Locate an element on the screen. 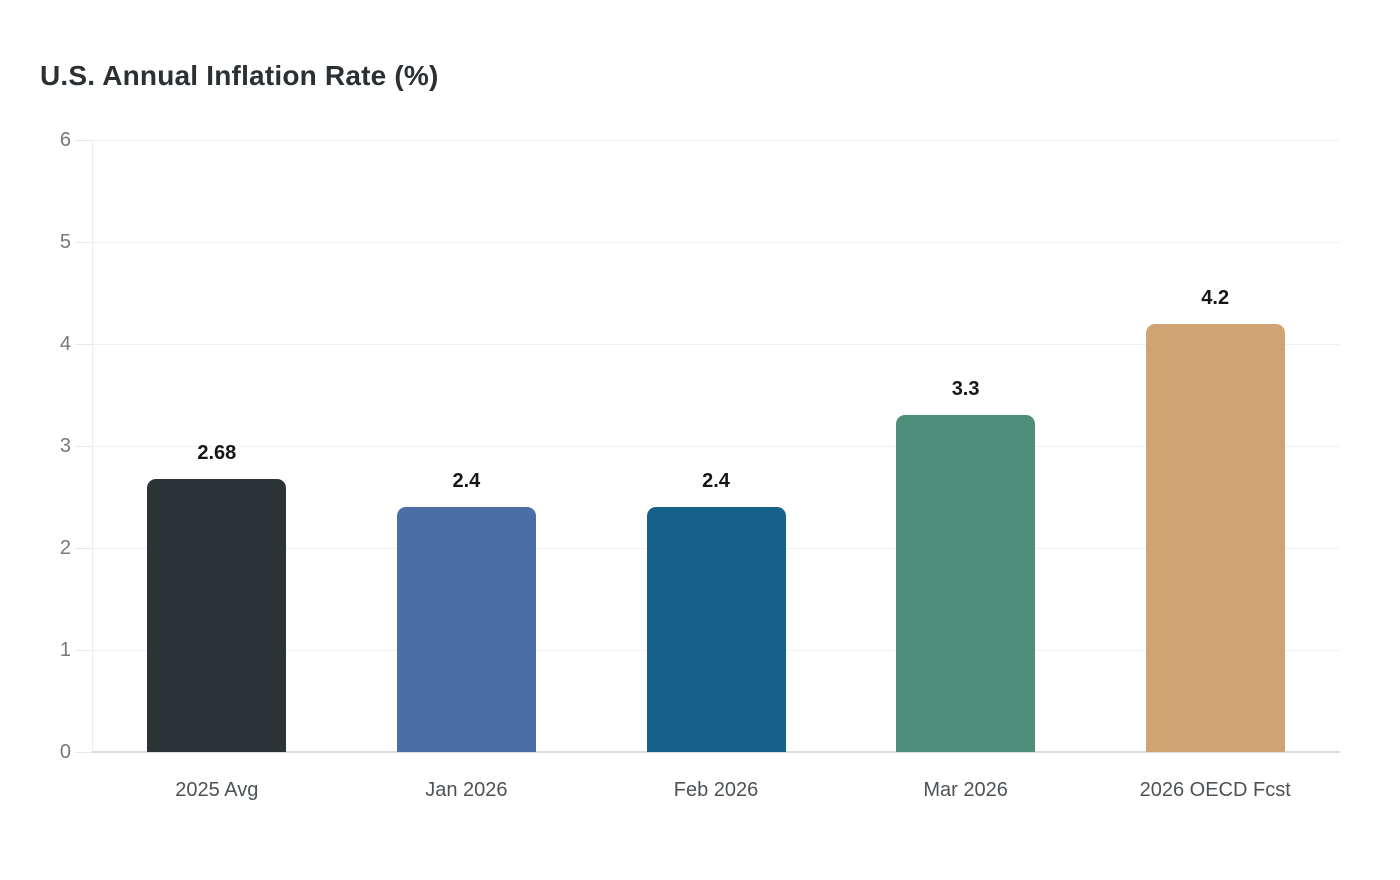 The width and height of the screenshot is (1400, 880). bar-jan-2026 is located at coordinates (466, 629).